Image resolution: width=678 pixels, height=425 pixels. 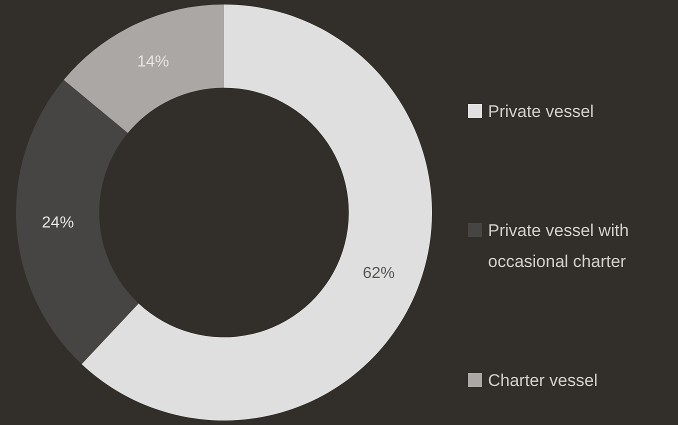 What do you see at coordinates (559, 246) in the screenshot?
I see `legend-label: Private vessel with occasional charter` at bounding box center [559, 246].